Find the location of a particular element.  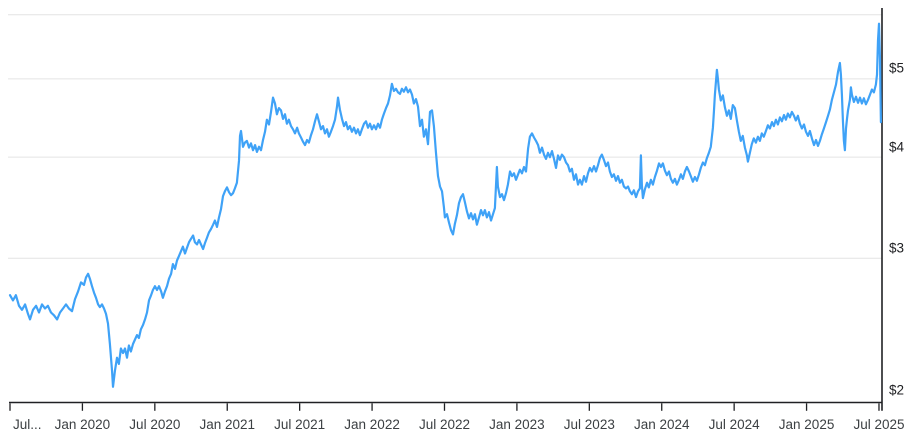

x-tick-label: Jan 2022 is located at coordinates (372, 424).